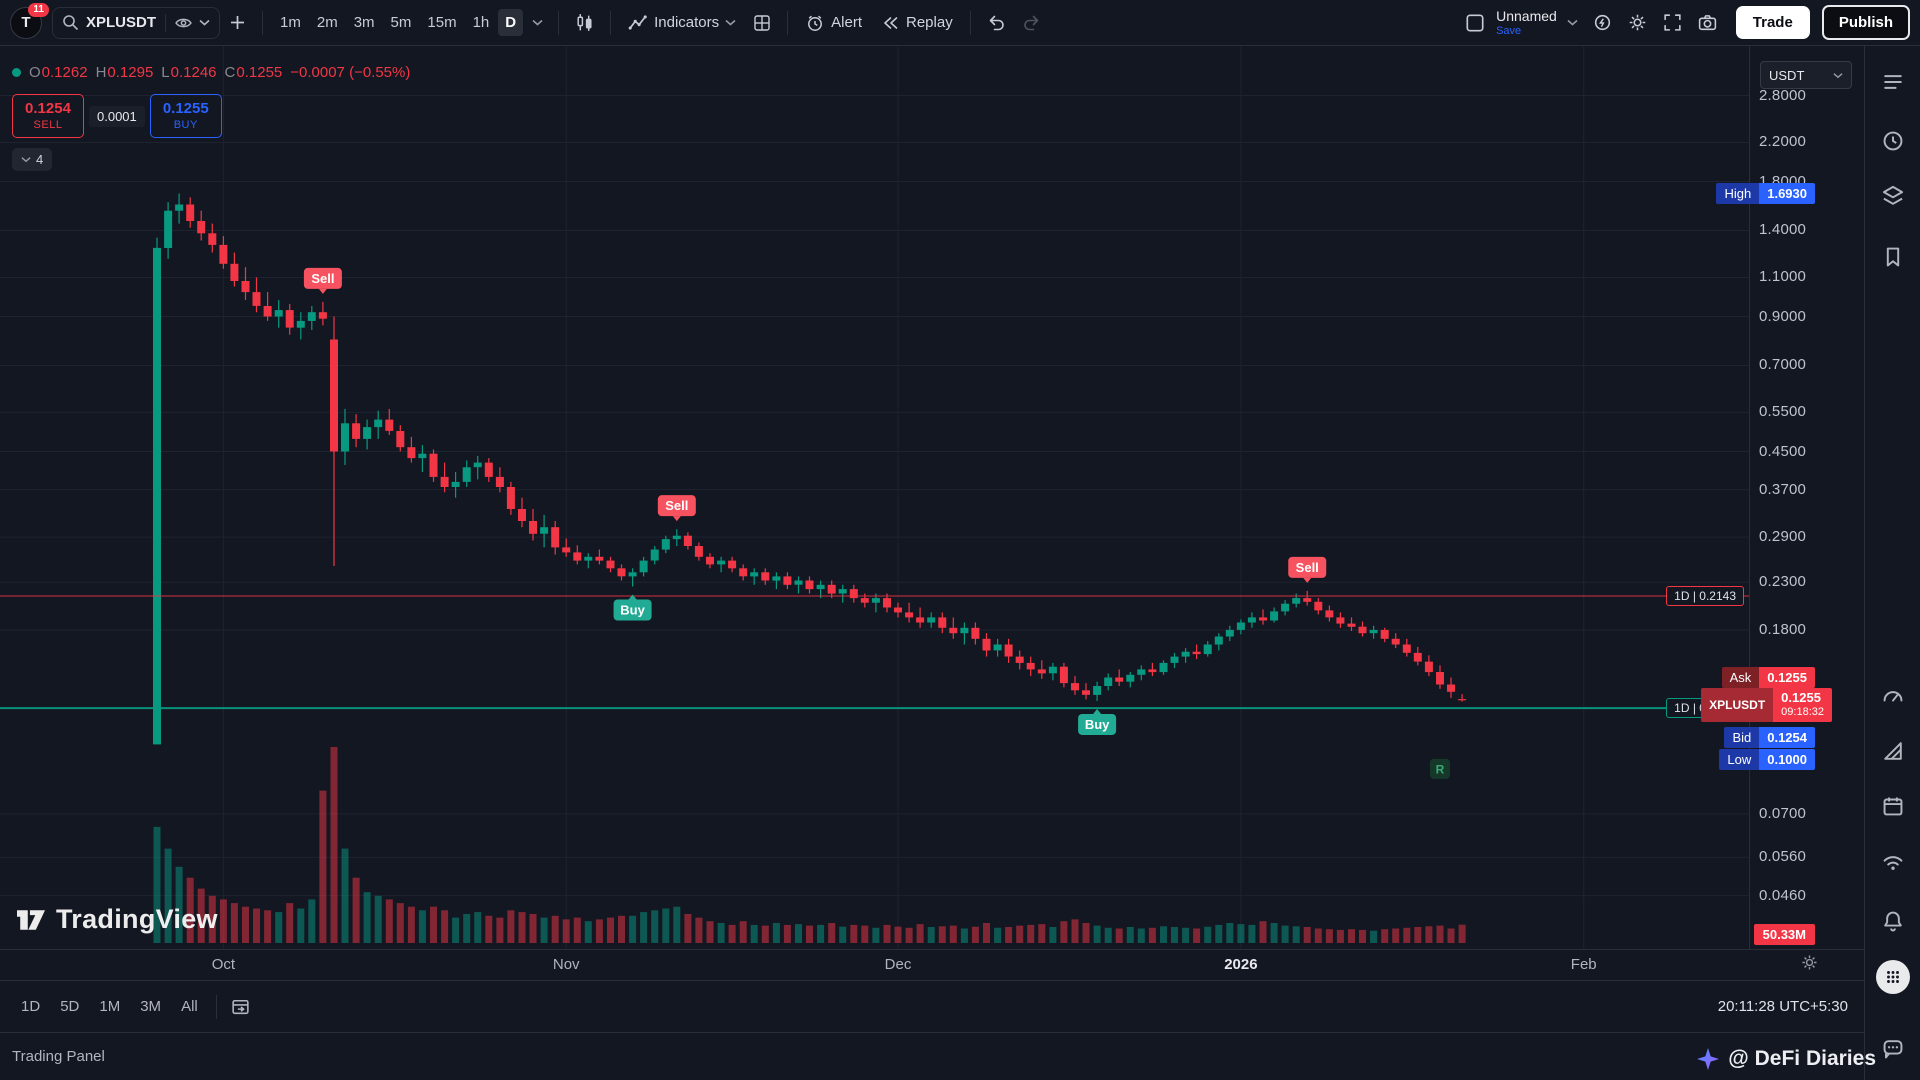  Describe the element at coordinates (1783, 813) in the screenshot. I see `price-tick: 0.0700` at that location.